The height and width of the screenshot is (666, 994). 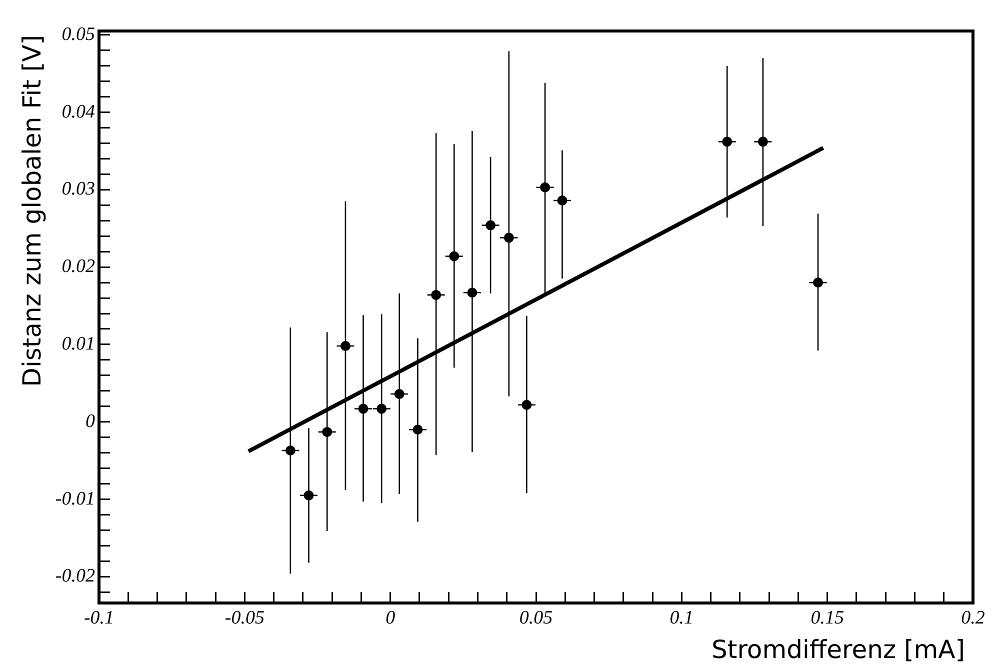 What do you see at coordinates (75, 576) in the screenshot?
I see `y-tick-label: -0.02` at bounding box center [75, 576].